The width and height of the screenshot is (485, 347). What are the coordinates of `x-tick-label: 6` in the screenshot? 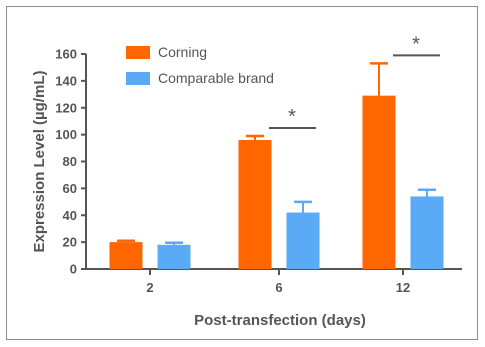 It's located at (278, 287).